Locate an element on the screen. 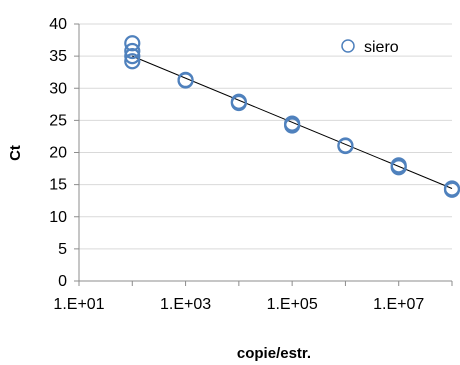 This screenshot has width=460, height=365. x-tick-label: 1.E+03 is located at coordinates (185, 304).